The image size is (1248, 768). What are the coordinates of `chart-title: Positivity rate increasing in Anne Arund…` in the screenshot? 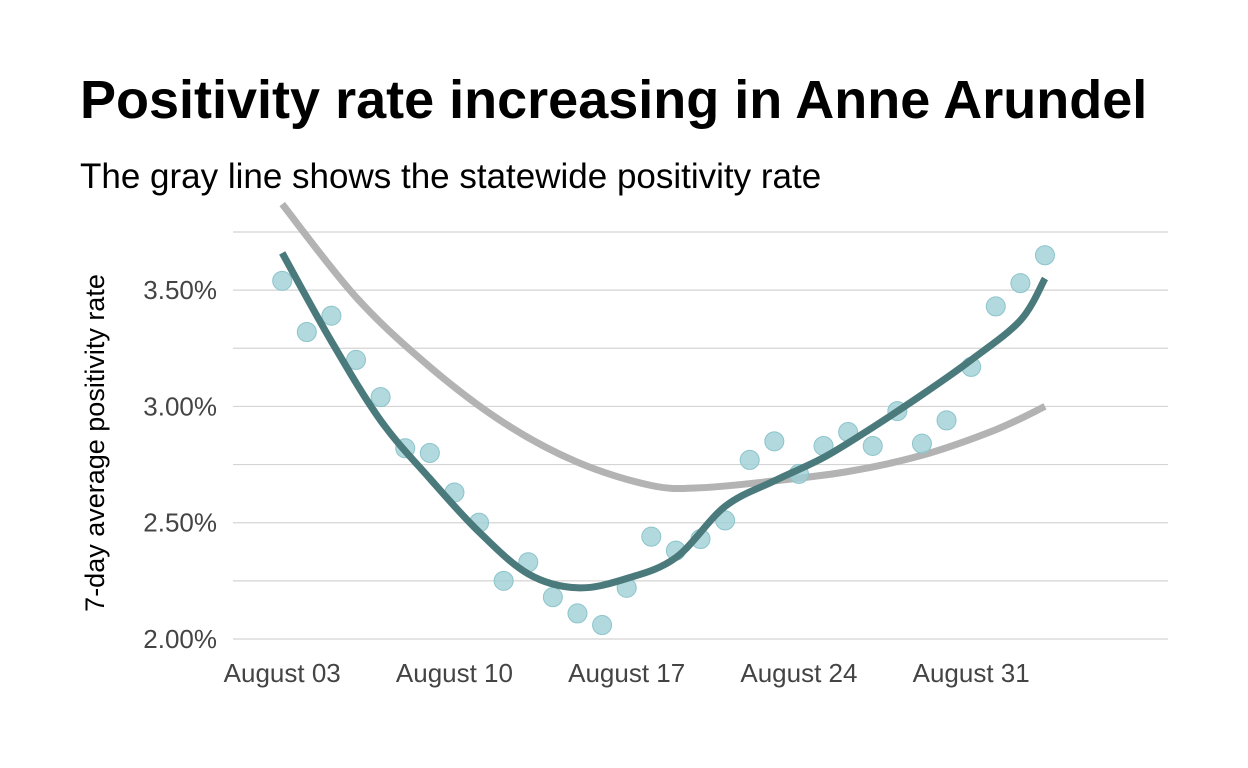 It's located at (614, 100).